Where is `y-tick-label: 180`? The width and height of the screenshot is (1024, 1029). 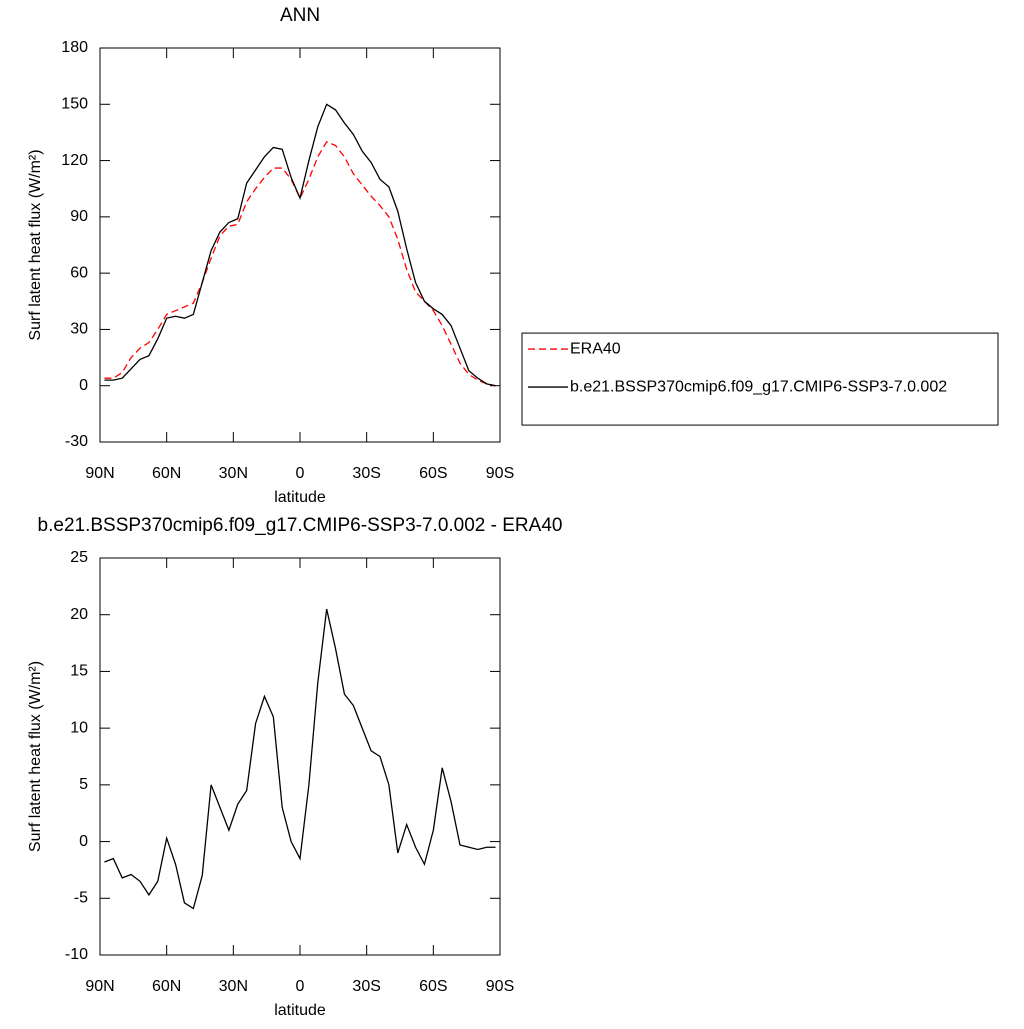 y-tick-label: 180 is located at coordinates (74, 47).